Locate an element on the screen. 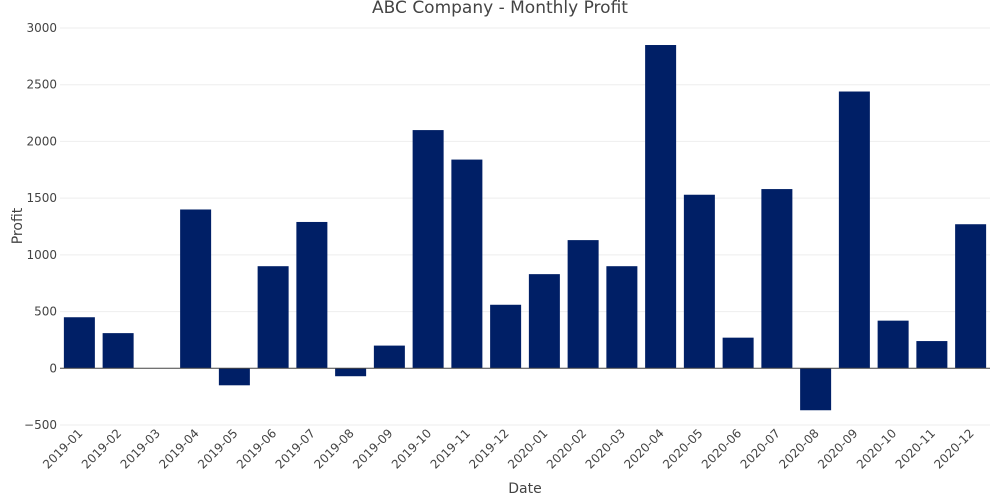 The image size is (1000, 504). x-tick-label: 2019-11 is located at coordinates (450, 448).